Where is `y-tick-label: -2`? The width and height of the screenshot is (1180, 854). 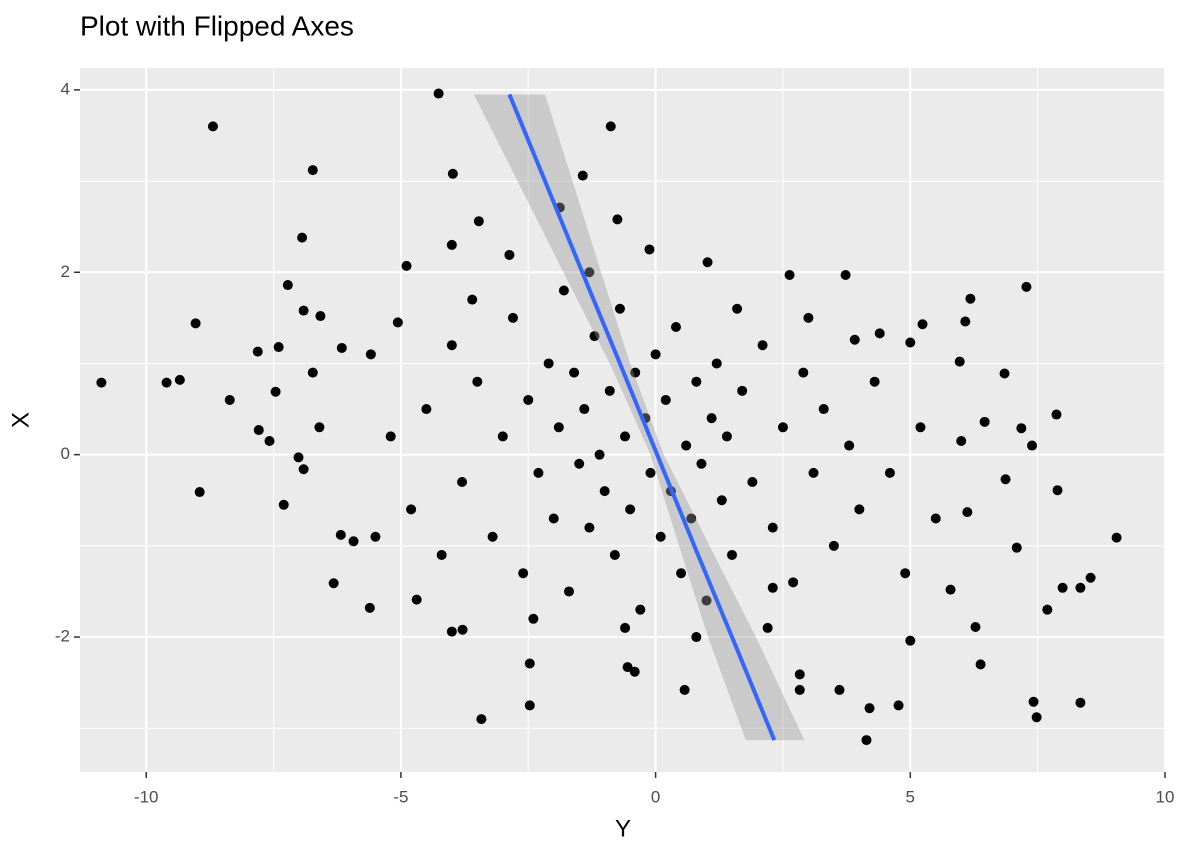
y-tick-label: -2 is located at coordinates (62, 636).